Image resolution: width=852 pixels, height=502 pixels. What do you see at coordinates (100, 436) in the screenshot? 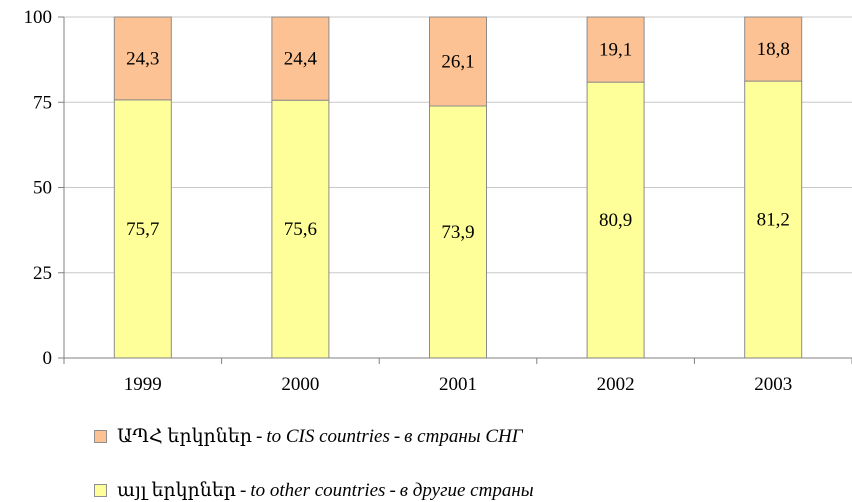
I see `legend-swatch-cis` at bounding box center [100, 436].